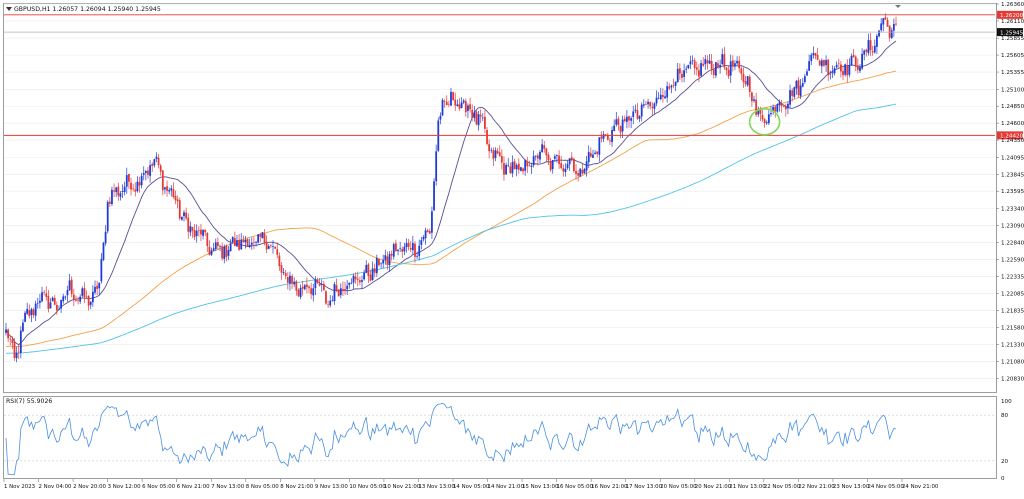 The image size is (1024, 499). I want to click on time-tick-label: 22 Nov 21:00, so click(816, 487).